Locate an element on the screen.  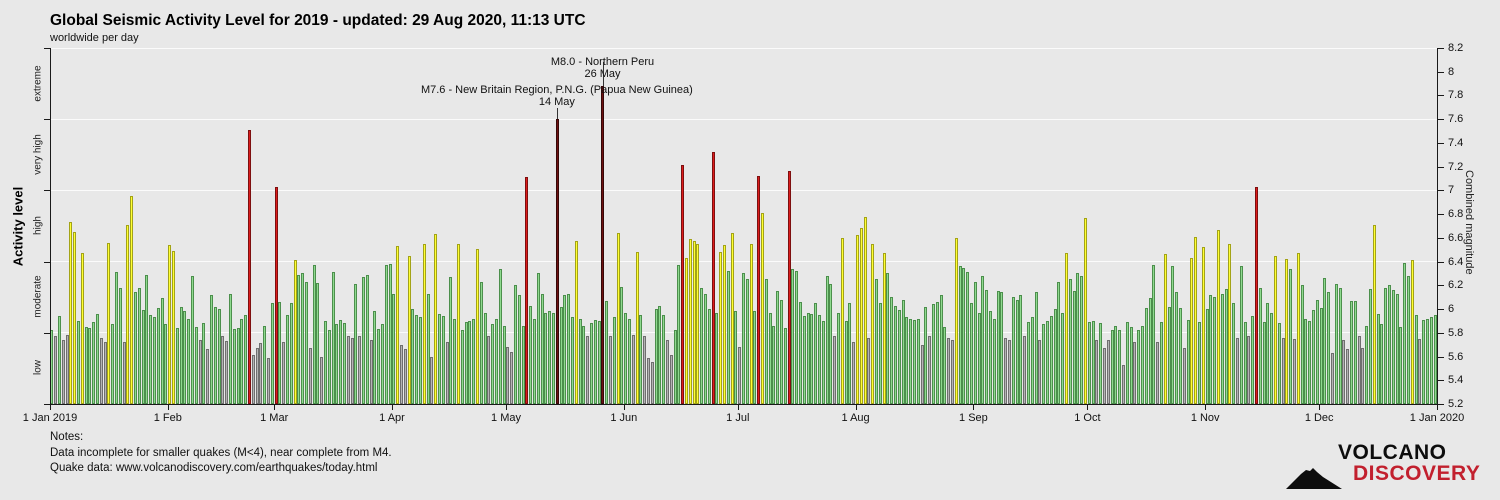
month-label: 1 Jan 2020 is located at coordinates (1437, 418).